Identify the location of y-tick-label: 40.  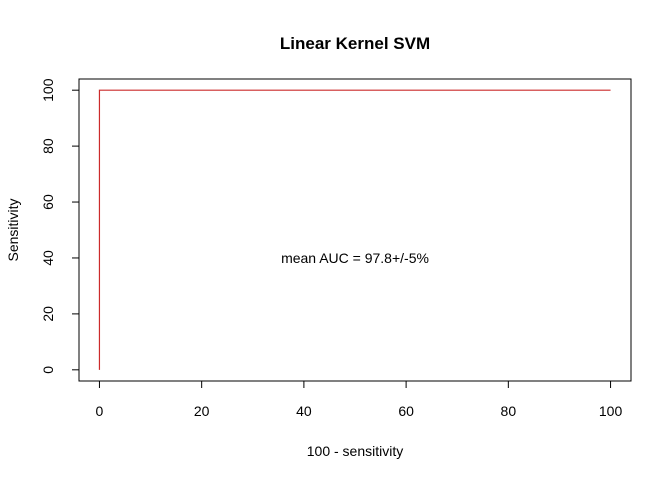
(48, 258).